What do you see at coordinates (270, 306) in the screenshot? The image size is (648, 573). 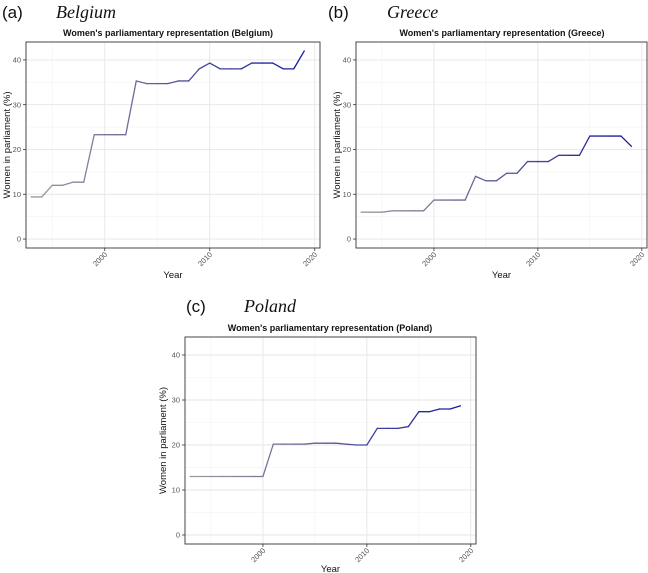 I see `panel-country-name: Poland` at bounding box center [270, 306].